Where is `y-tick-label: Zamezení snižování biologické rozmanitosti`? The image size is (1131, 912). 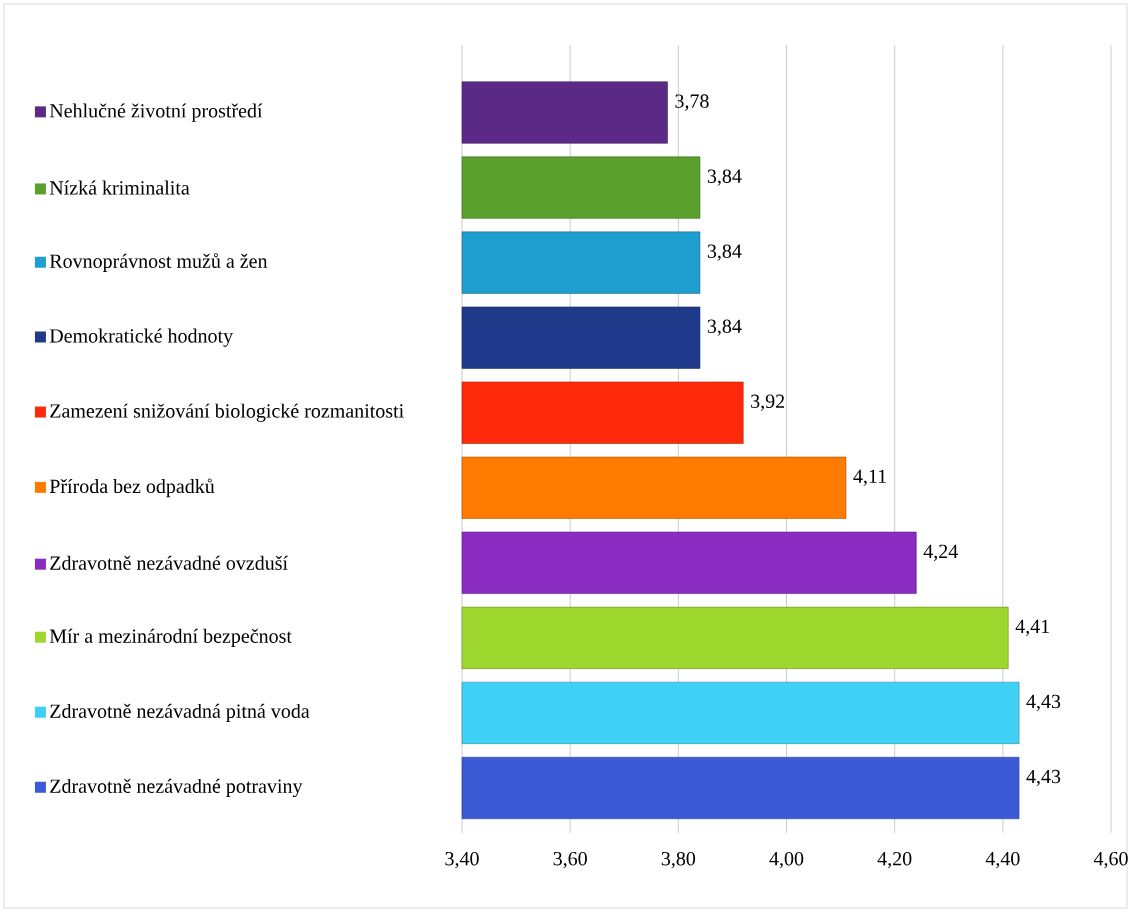
y-tick-label: Zamezení snižování biologické rozmanitosti is located at coordinates (227, 412).